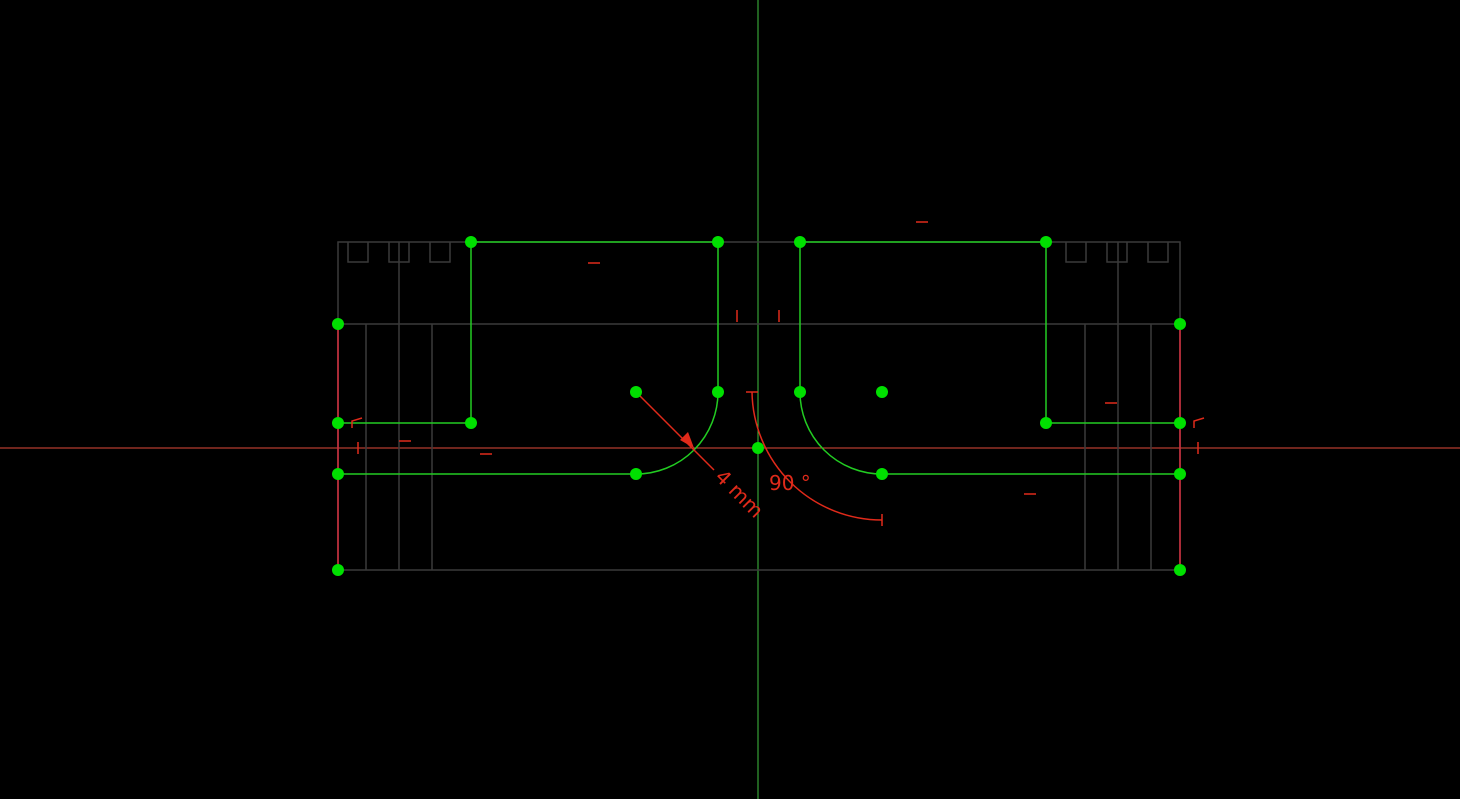  What do you see at coordinates (739, 494) in the screenshot?
I see `radius-dimension-label: 4 mm` at bounding box center [739, 494].